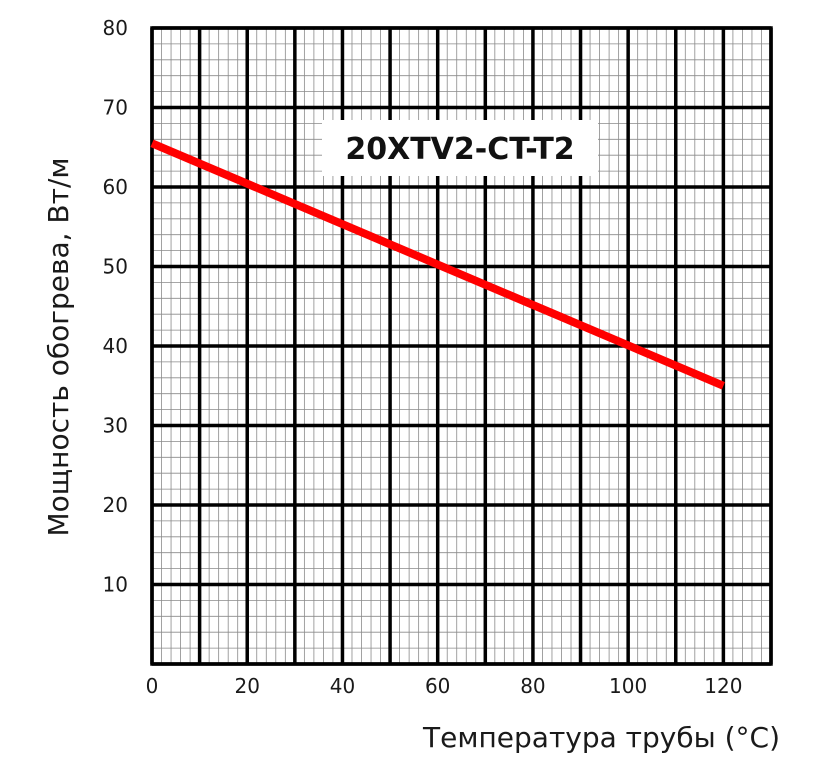  I want to click on y-tick-label: 40, so click(115, 346).